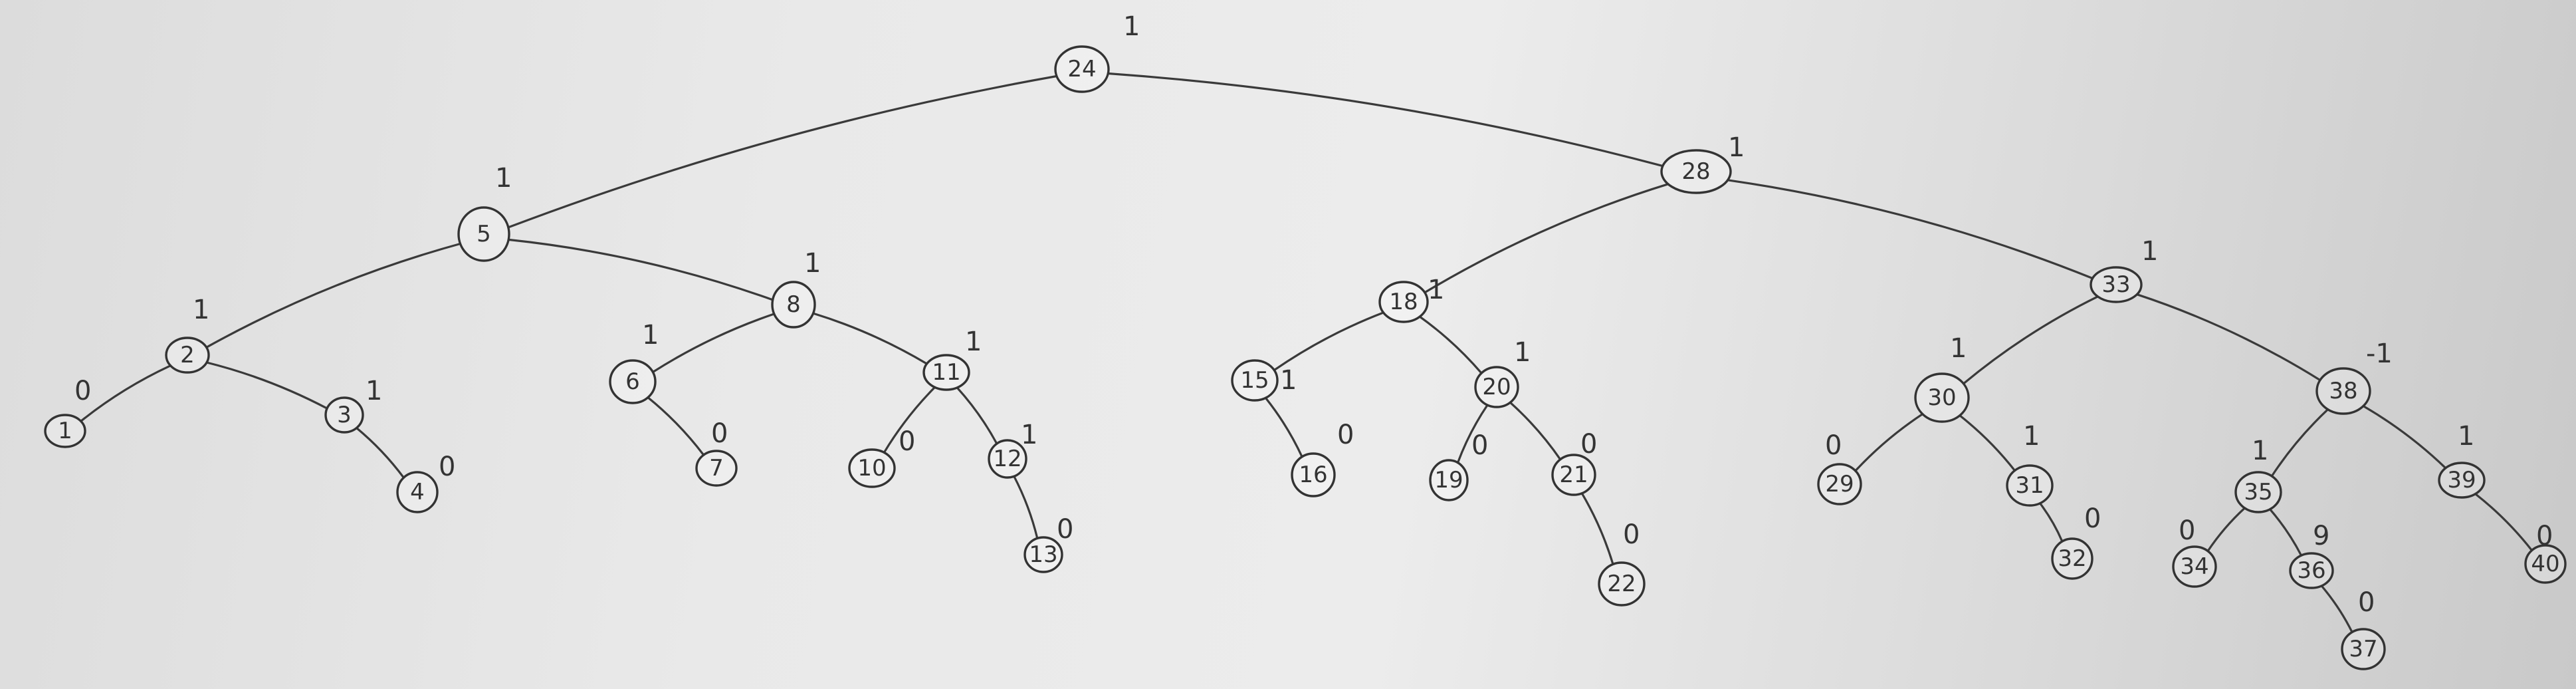 The image size is (2576, 689). Describe the element at coordinates (2285, 532) in the screenshot. I see `edge-n35-n36` at that location.